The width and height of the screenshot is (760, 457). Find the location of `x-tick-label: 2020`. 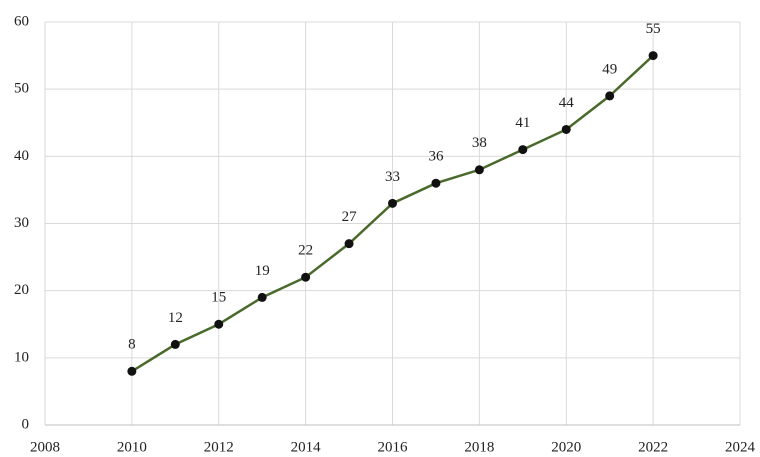

x-tick-label: 2020 is located at coordinates (566, 447).